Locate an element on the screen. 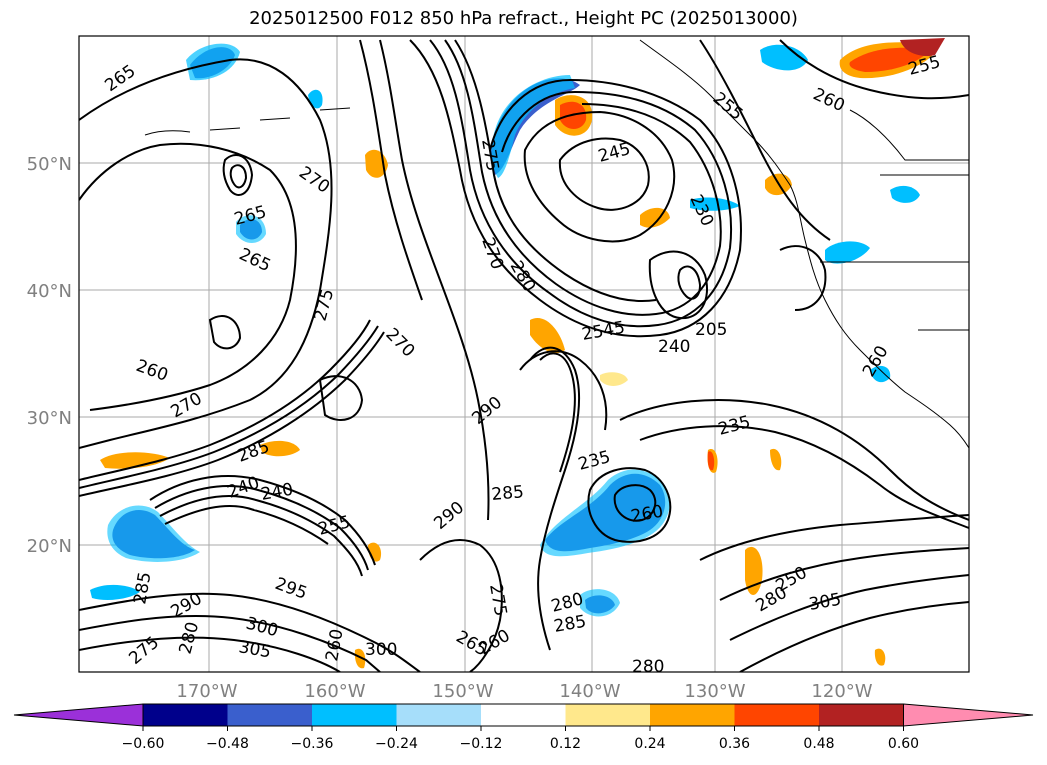 The height and width of the screenshot is (765, 1047). colorbar-extend-max is located at coordinates (968, 715).